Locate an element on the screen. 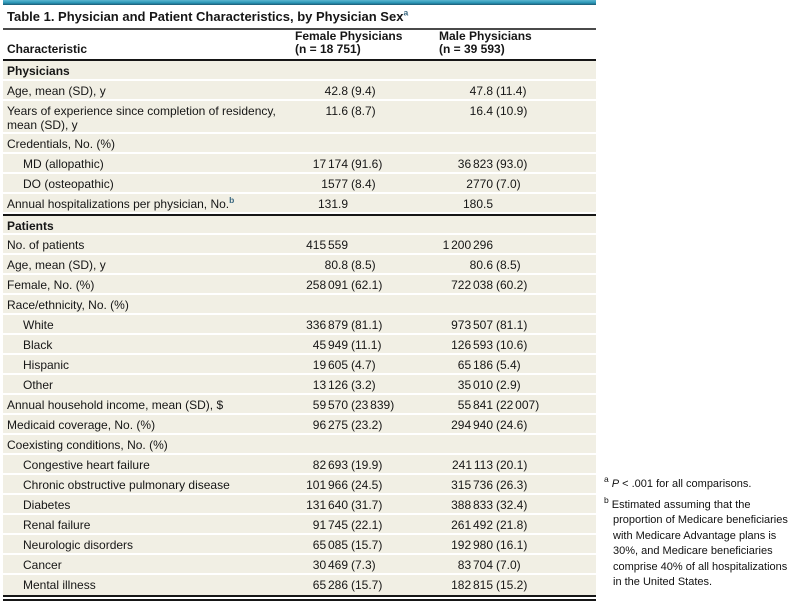 Image resolution: width=800 pixels, height=606 pixels. male-value: 182 815 (15.2) is located at coordinates (489, 585).